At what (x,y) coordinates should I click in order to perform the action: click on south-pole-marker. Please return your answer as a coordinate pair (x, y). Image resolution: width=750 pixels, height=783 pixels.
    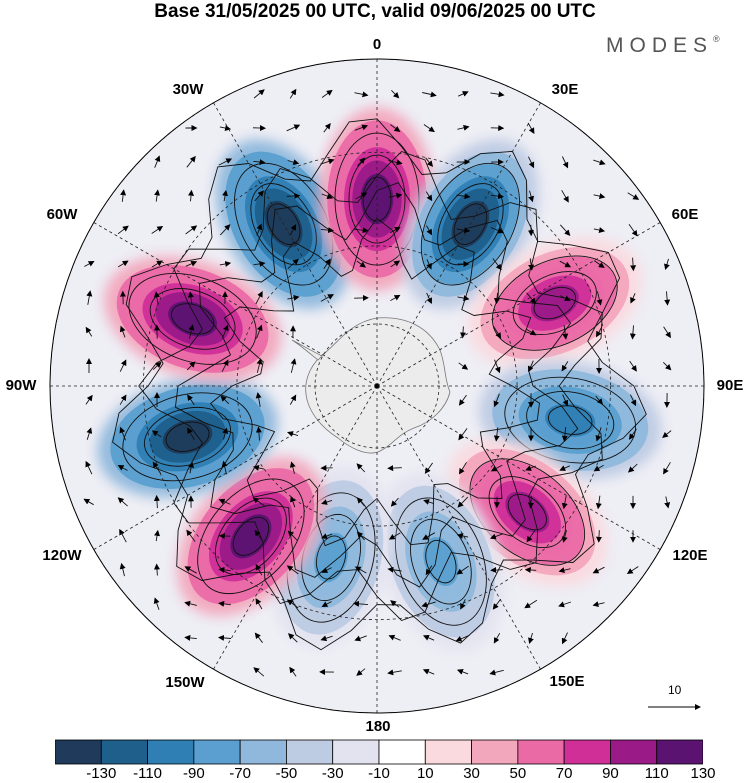
    Looking at the image, I should click on (377, 386).